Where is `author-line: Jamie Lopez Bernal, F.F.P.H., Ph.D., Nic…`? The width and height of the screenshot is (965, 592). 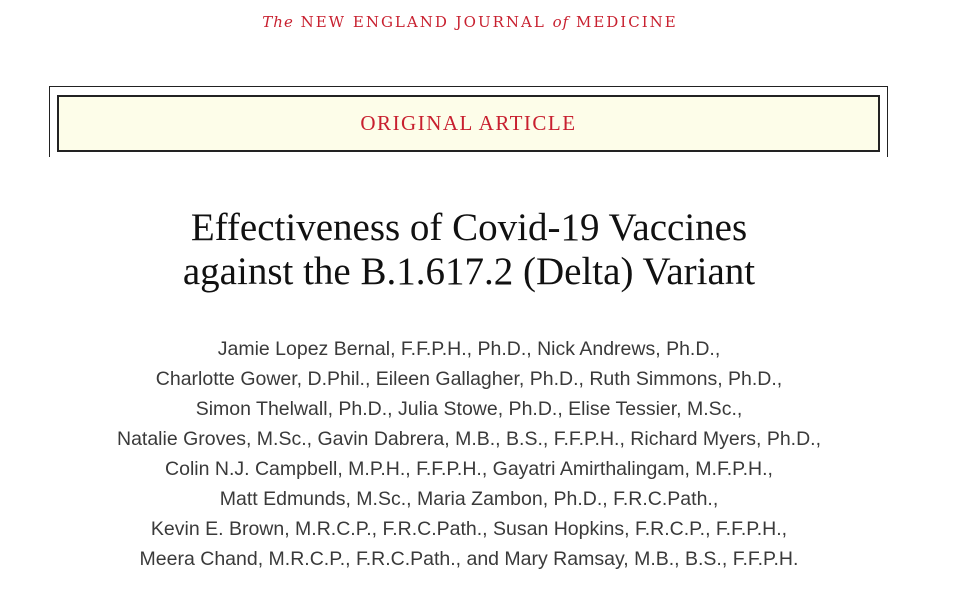 author-line: Jamie Lopez Bernal, F.F.P.H., Ph.D., Nic… is located at coordinates (469, 349).